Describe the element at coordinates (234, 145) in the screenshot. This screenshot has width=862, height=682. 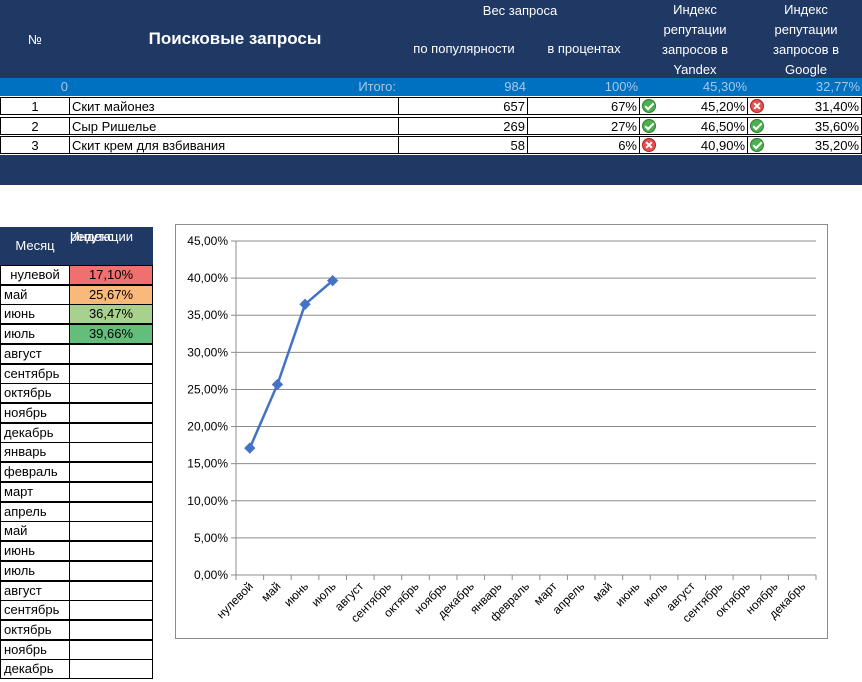
I see `query-name: Скит крем для взбивания` at that location.